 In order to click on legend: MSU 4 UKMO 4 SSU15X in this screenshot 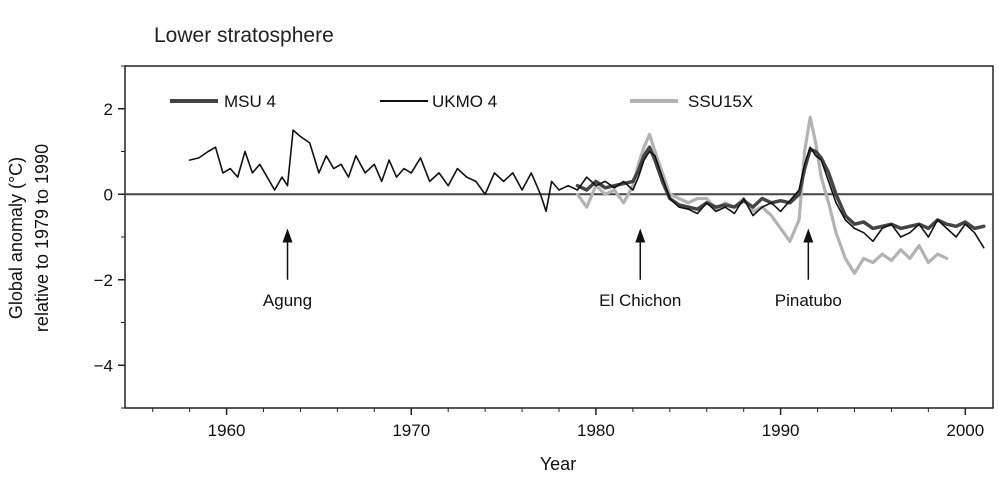, I will do `click(461, 101)`.